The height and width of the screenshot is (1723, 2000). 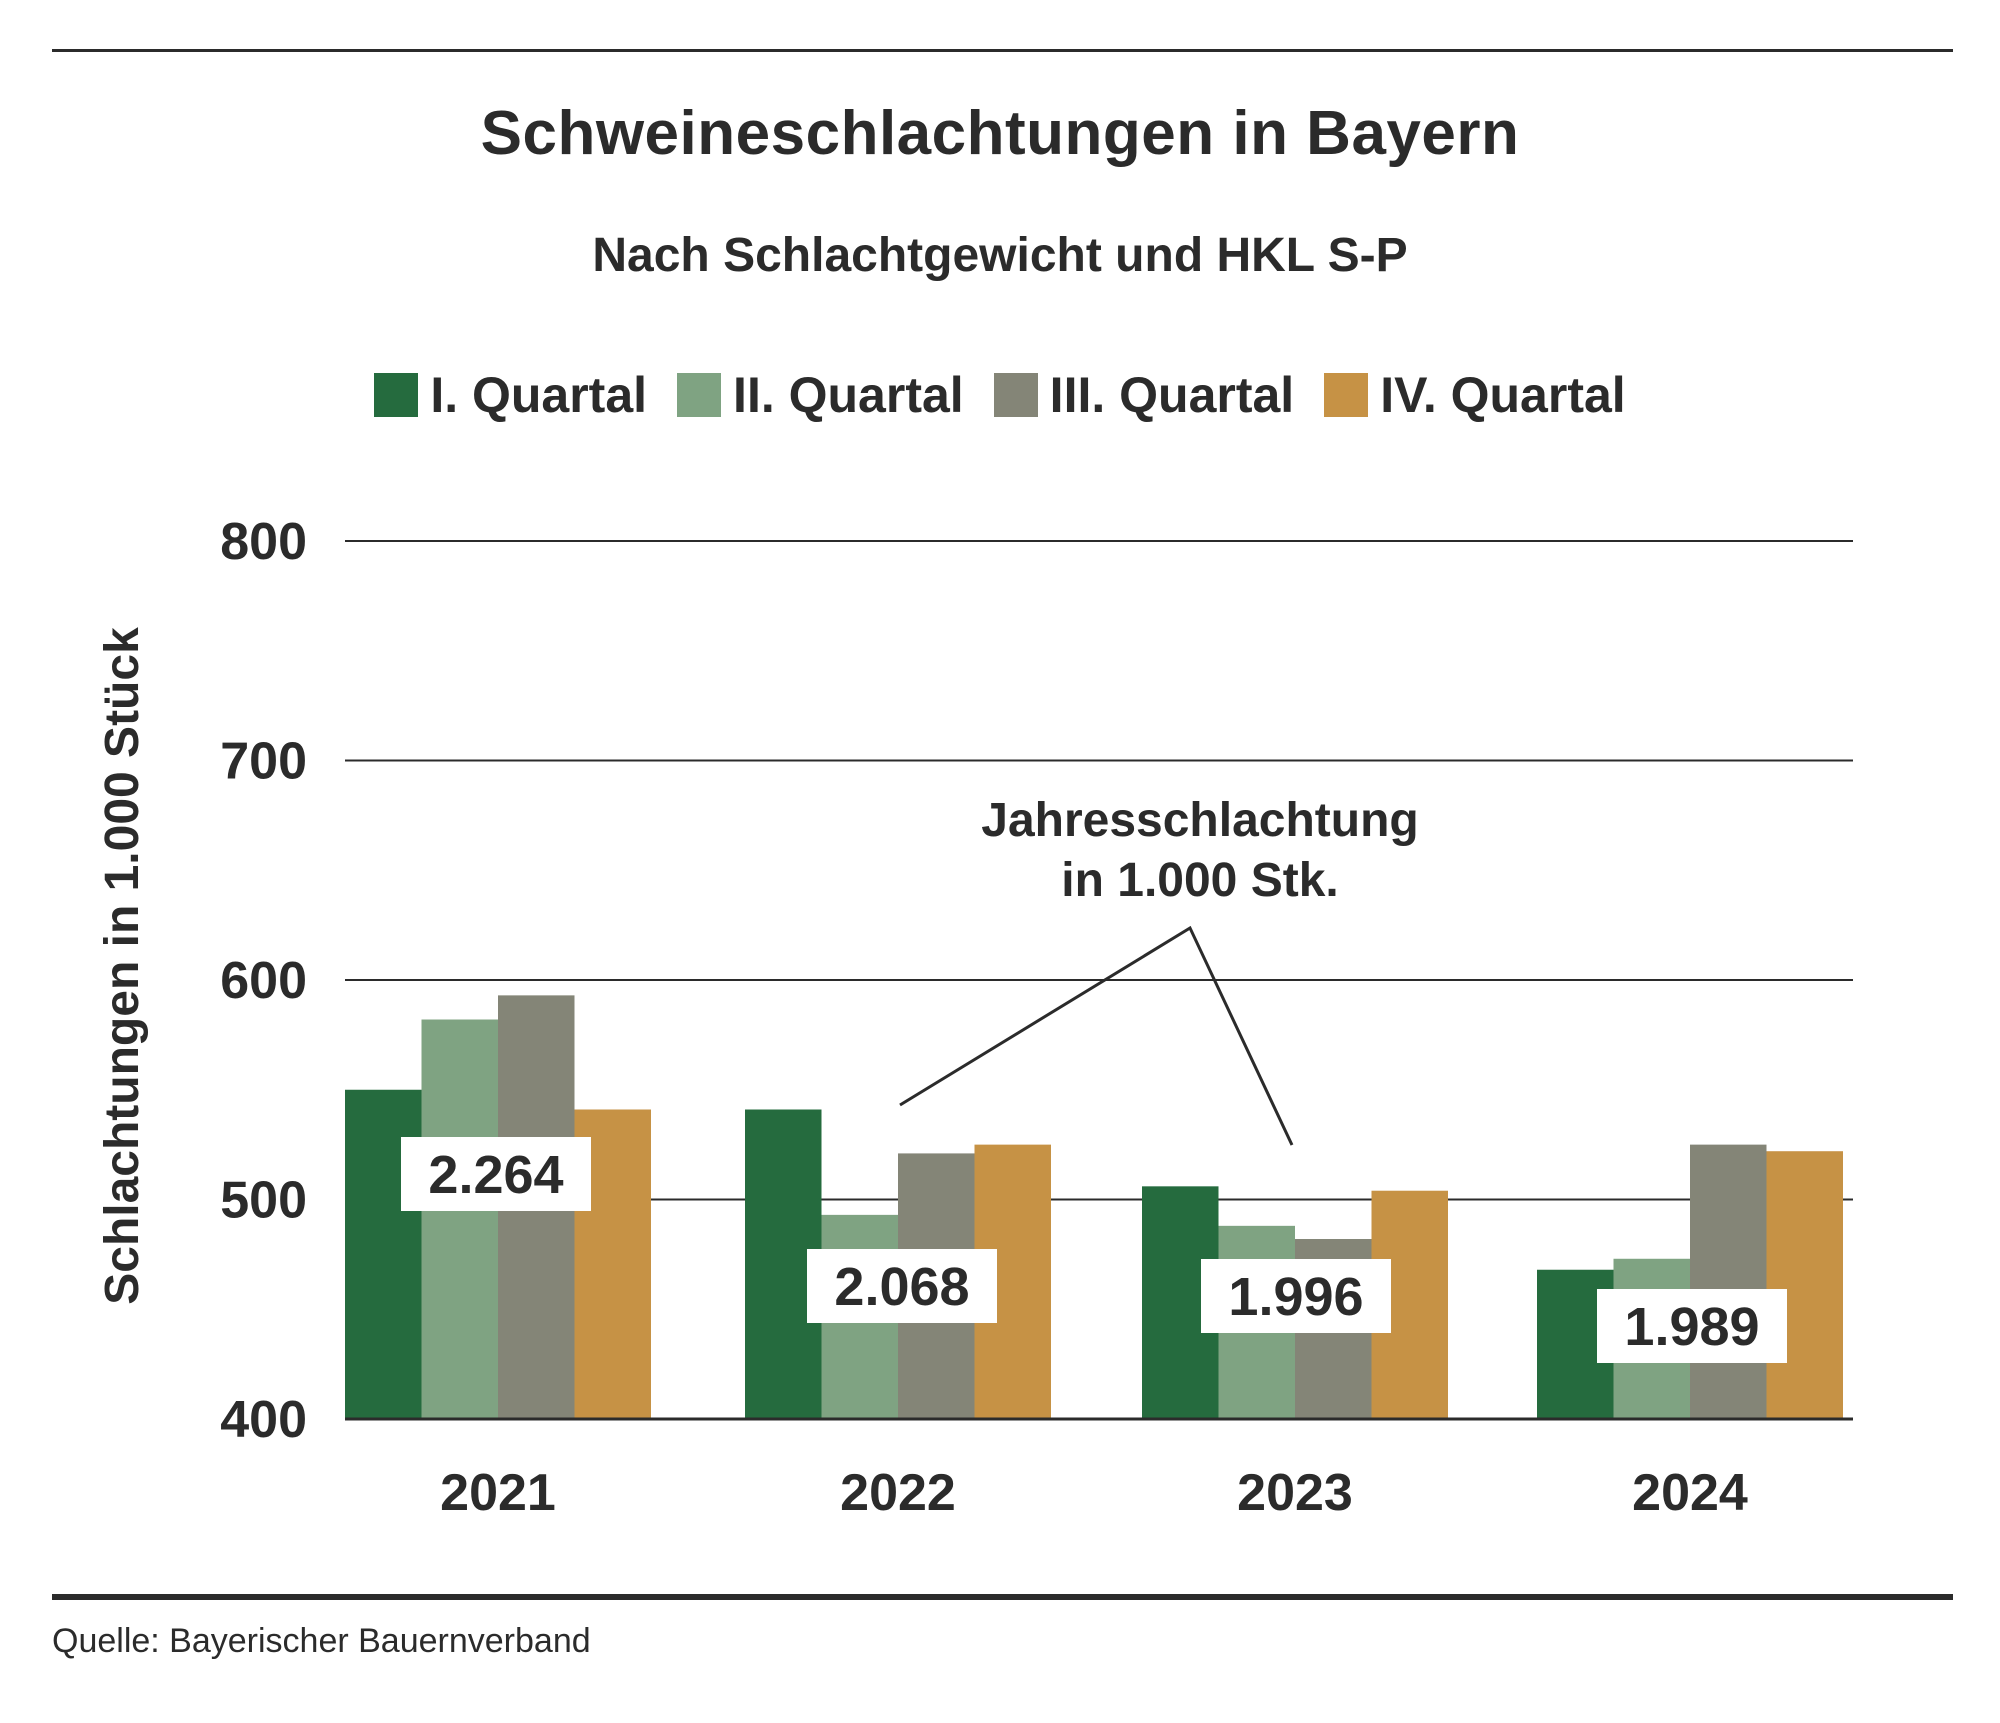 I want to click on annotation-pointer, so click(x=1096, y=1035).